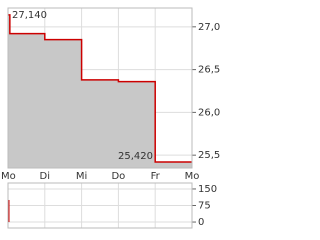 Image resolution: width=320 pixels, height=240 pixels. Describe the element at coordinates (209, 112) in the screenshot. I see `y-tick-label: 26,0` at that location.